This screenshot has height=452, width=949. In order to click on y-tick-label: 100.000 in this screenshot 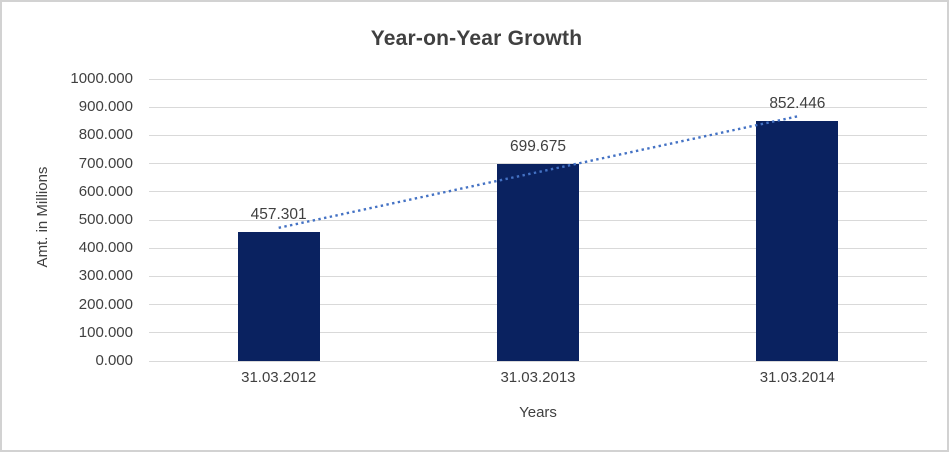, I will do `click(105, 332)`.